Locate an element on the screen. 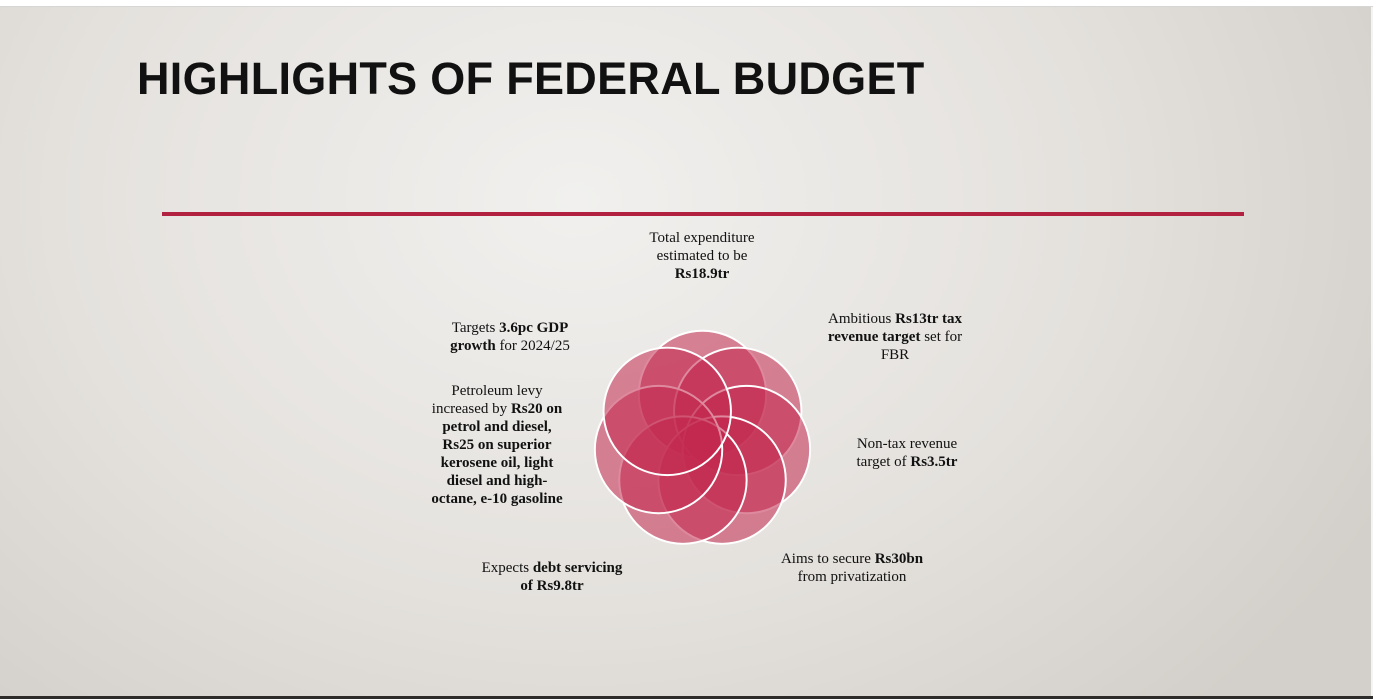  gdp-growth-text-run-1: 3.6pc GDP growth is located at coordinates (509, 337).